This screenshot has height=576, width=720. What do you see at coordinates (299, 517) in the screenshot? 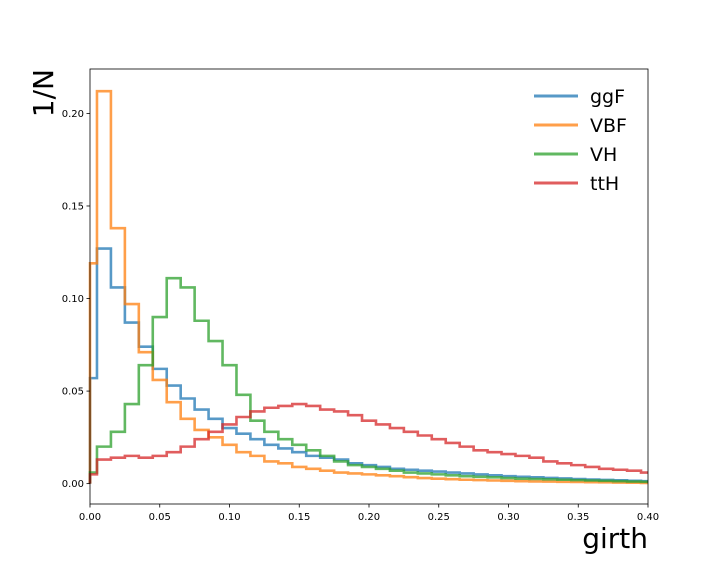
I see `x-tick-label: 0.15` at bounding box center [299, 517].